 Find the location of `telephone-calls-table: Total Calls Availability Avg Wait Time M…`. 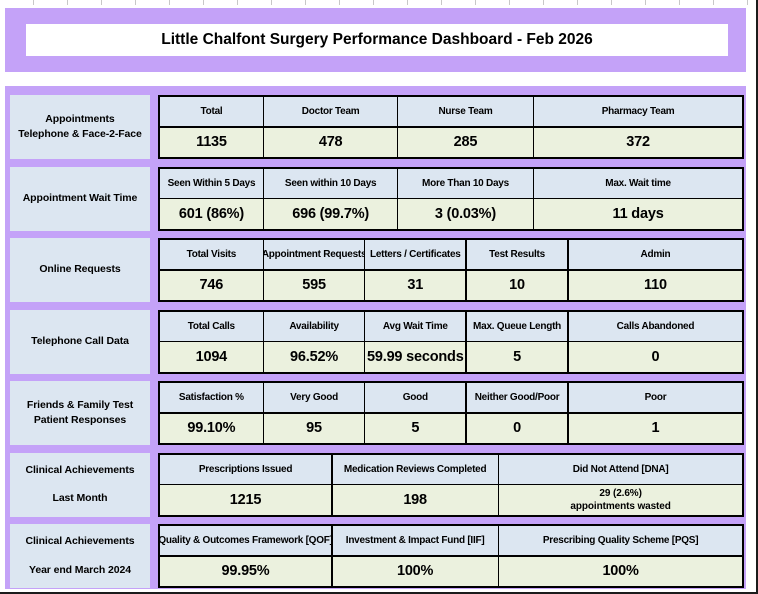

telephone-calls-table: Total Calls Availability Avg Wait Time M… is located at coordinates (451, 341).